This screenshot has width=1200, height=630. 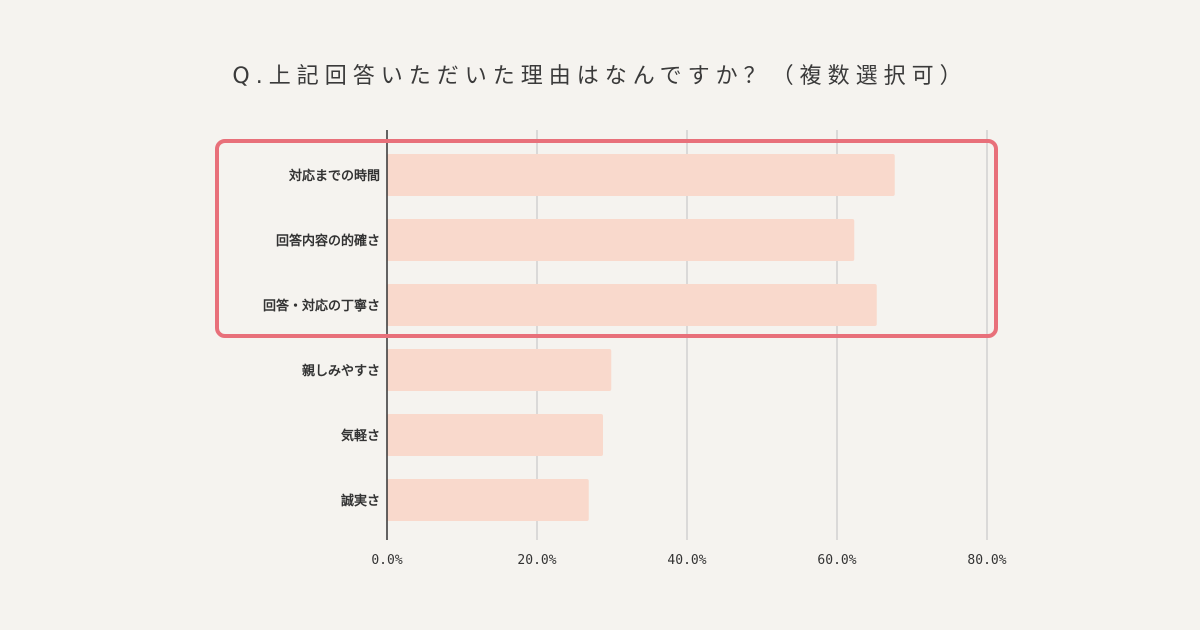 What do you see at coordinates (836, 560) in the screenshot?
I see `x-tick-label: 60.0%` at bounding box center [836, 560].